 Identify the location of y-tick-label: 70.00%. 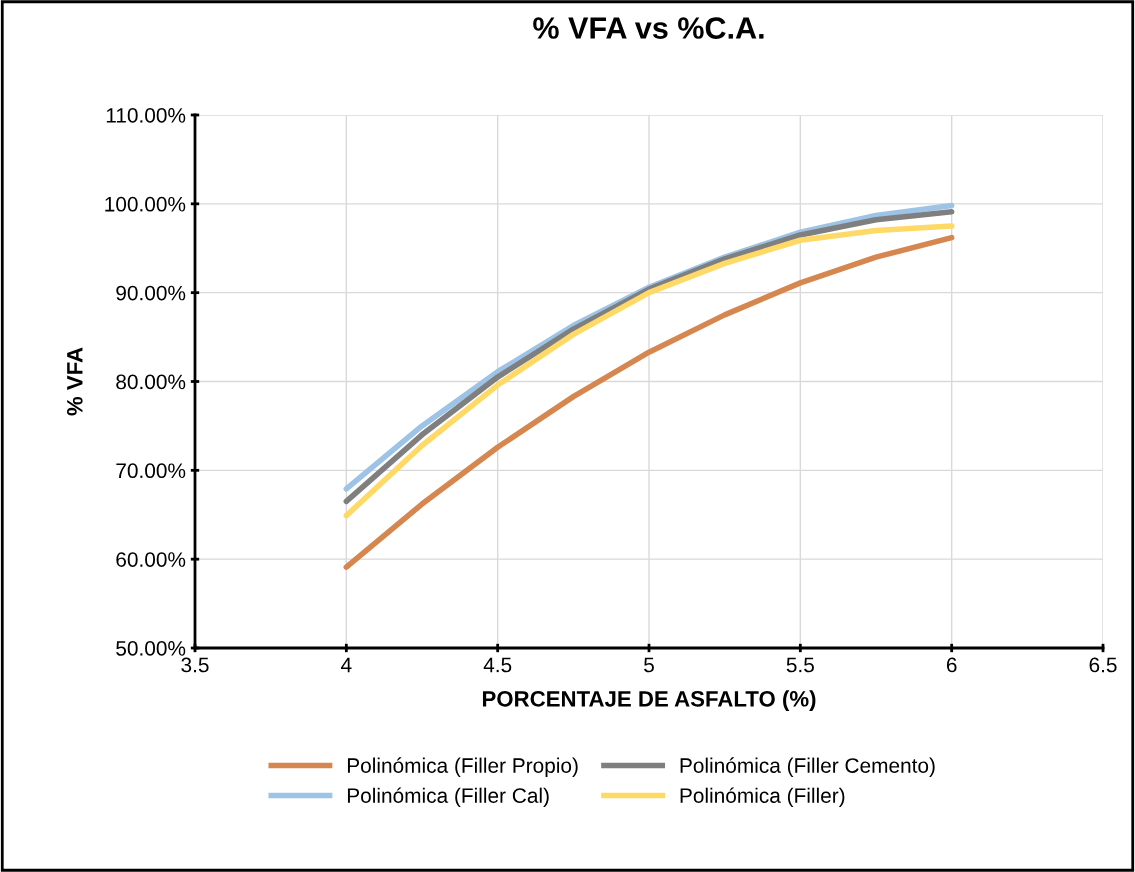
(151, 471).